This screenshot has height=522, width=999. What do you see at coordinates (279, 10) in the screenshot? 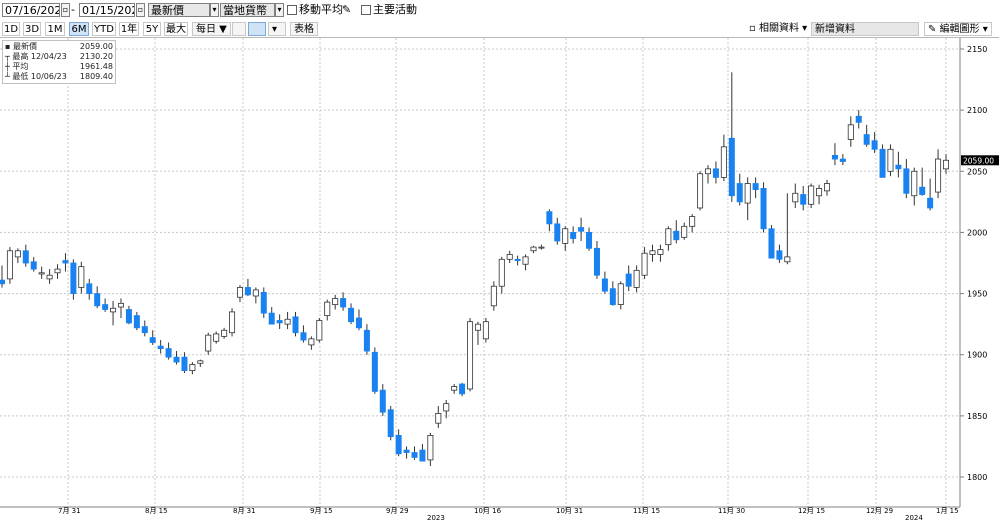
I see `currency-dropdown-icon: ▾` at bounding box center [279, 10].